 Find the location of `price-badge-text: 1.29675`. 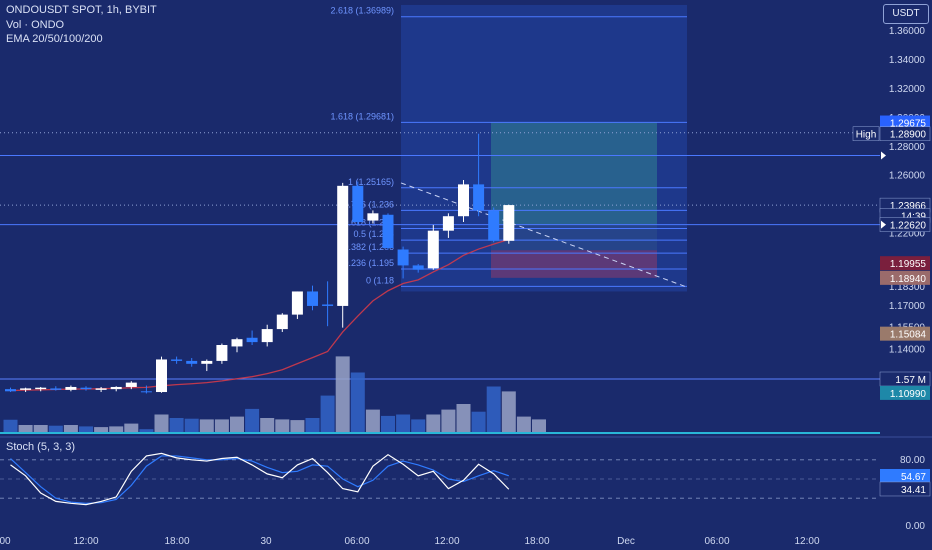

price-badge-text: 1.29675 is located at coordinates (908, 124).